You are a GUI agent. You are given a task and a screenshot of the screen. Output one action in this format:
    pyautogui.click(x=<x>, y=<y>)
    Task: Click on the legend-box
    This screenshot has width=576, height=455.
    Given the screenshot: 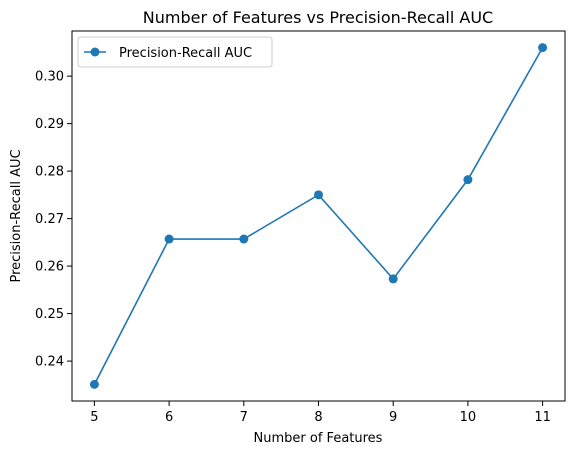 What is the action you would take?
    pyautogui.click(x=175, y=52)
    